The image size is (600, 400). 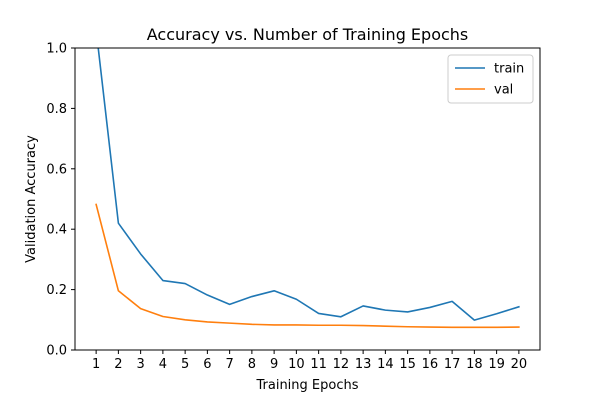 What do you see at coordinates (56, 351) in the screenshot?
I see `y-tick-label: 0.0` at bounding box center [56, 351].